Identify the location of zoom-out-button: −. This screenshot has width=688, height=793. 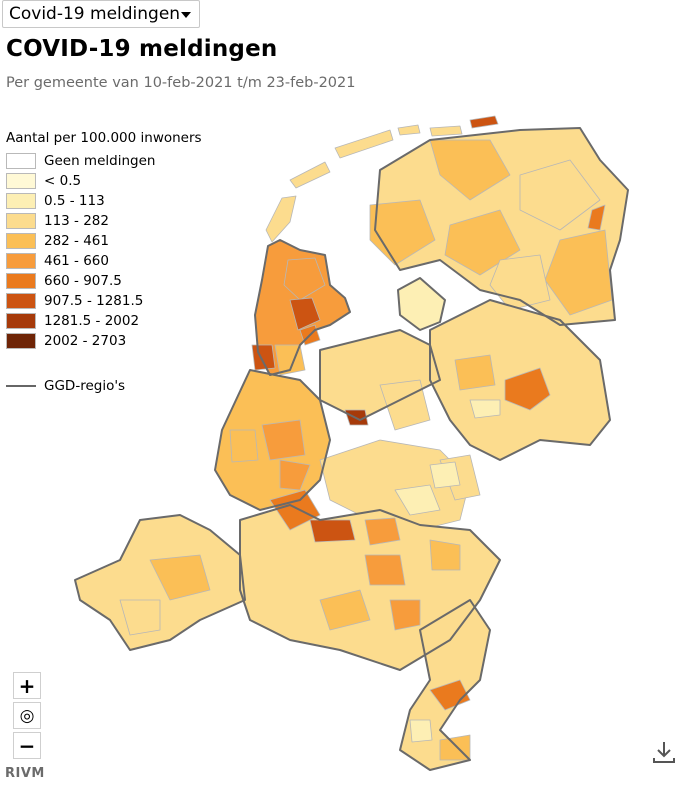
(27, 745).